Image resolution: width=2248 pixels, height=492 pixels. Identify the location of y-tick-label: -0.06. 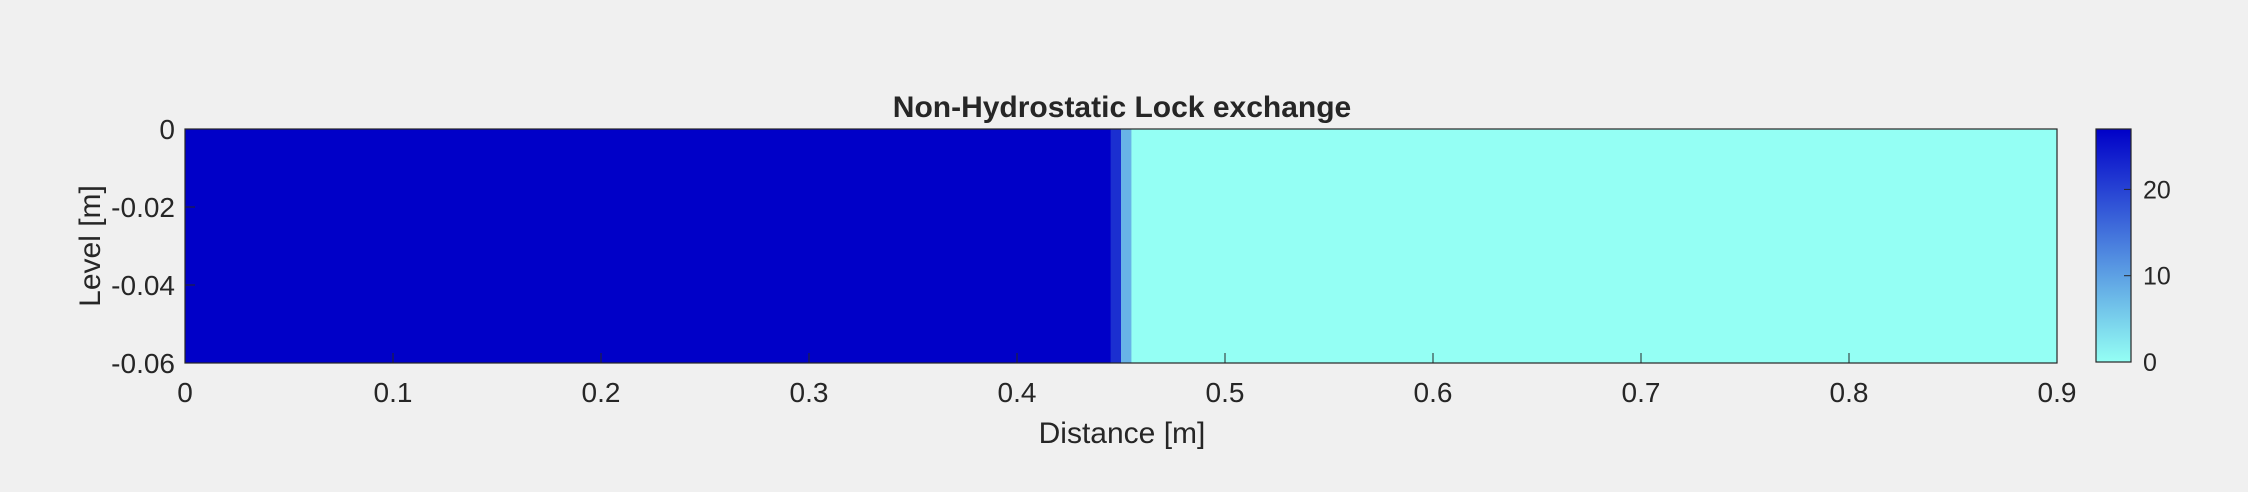
(143, 363).